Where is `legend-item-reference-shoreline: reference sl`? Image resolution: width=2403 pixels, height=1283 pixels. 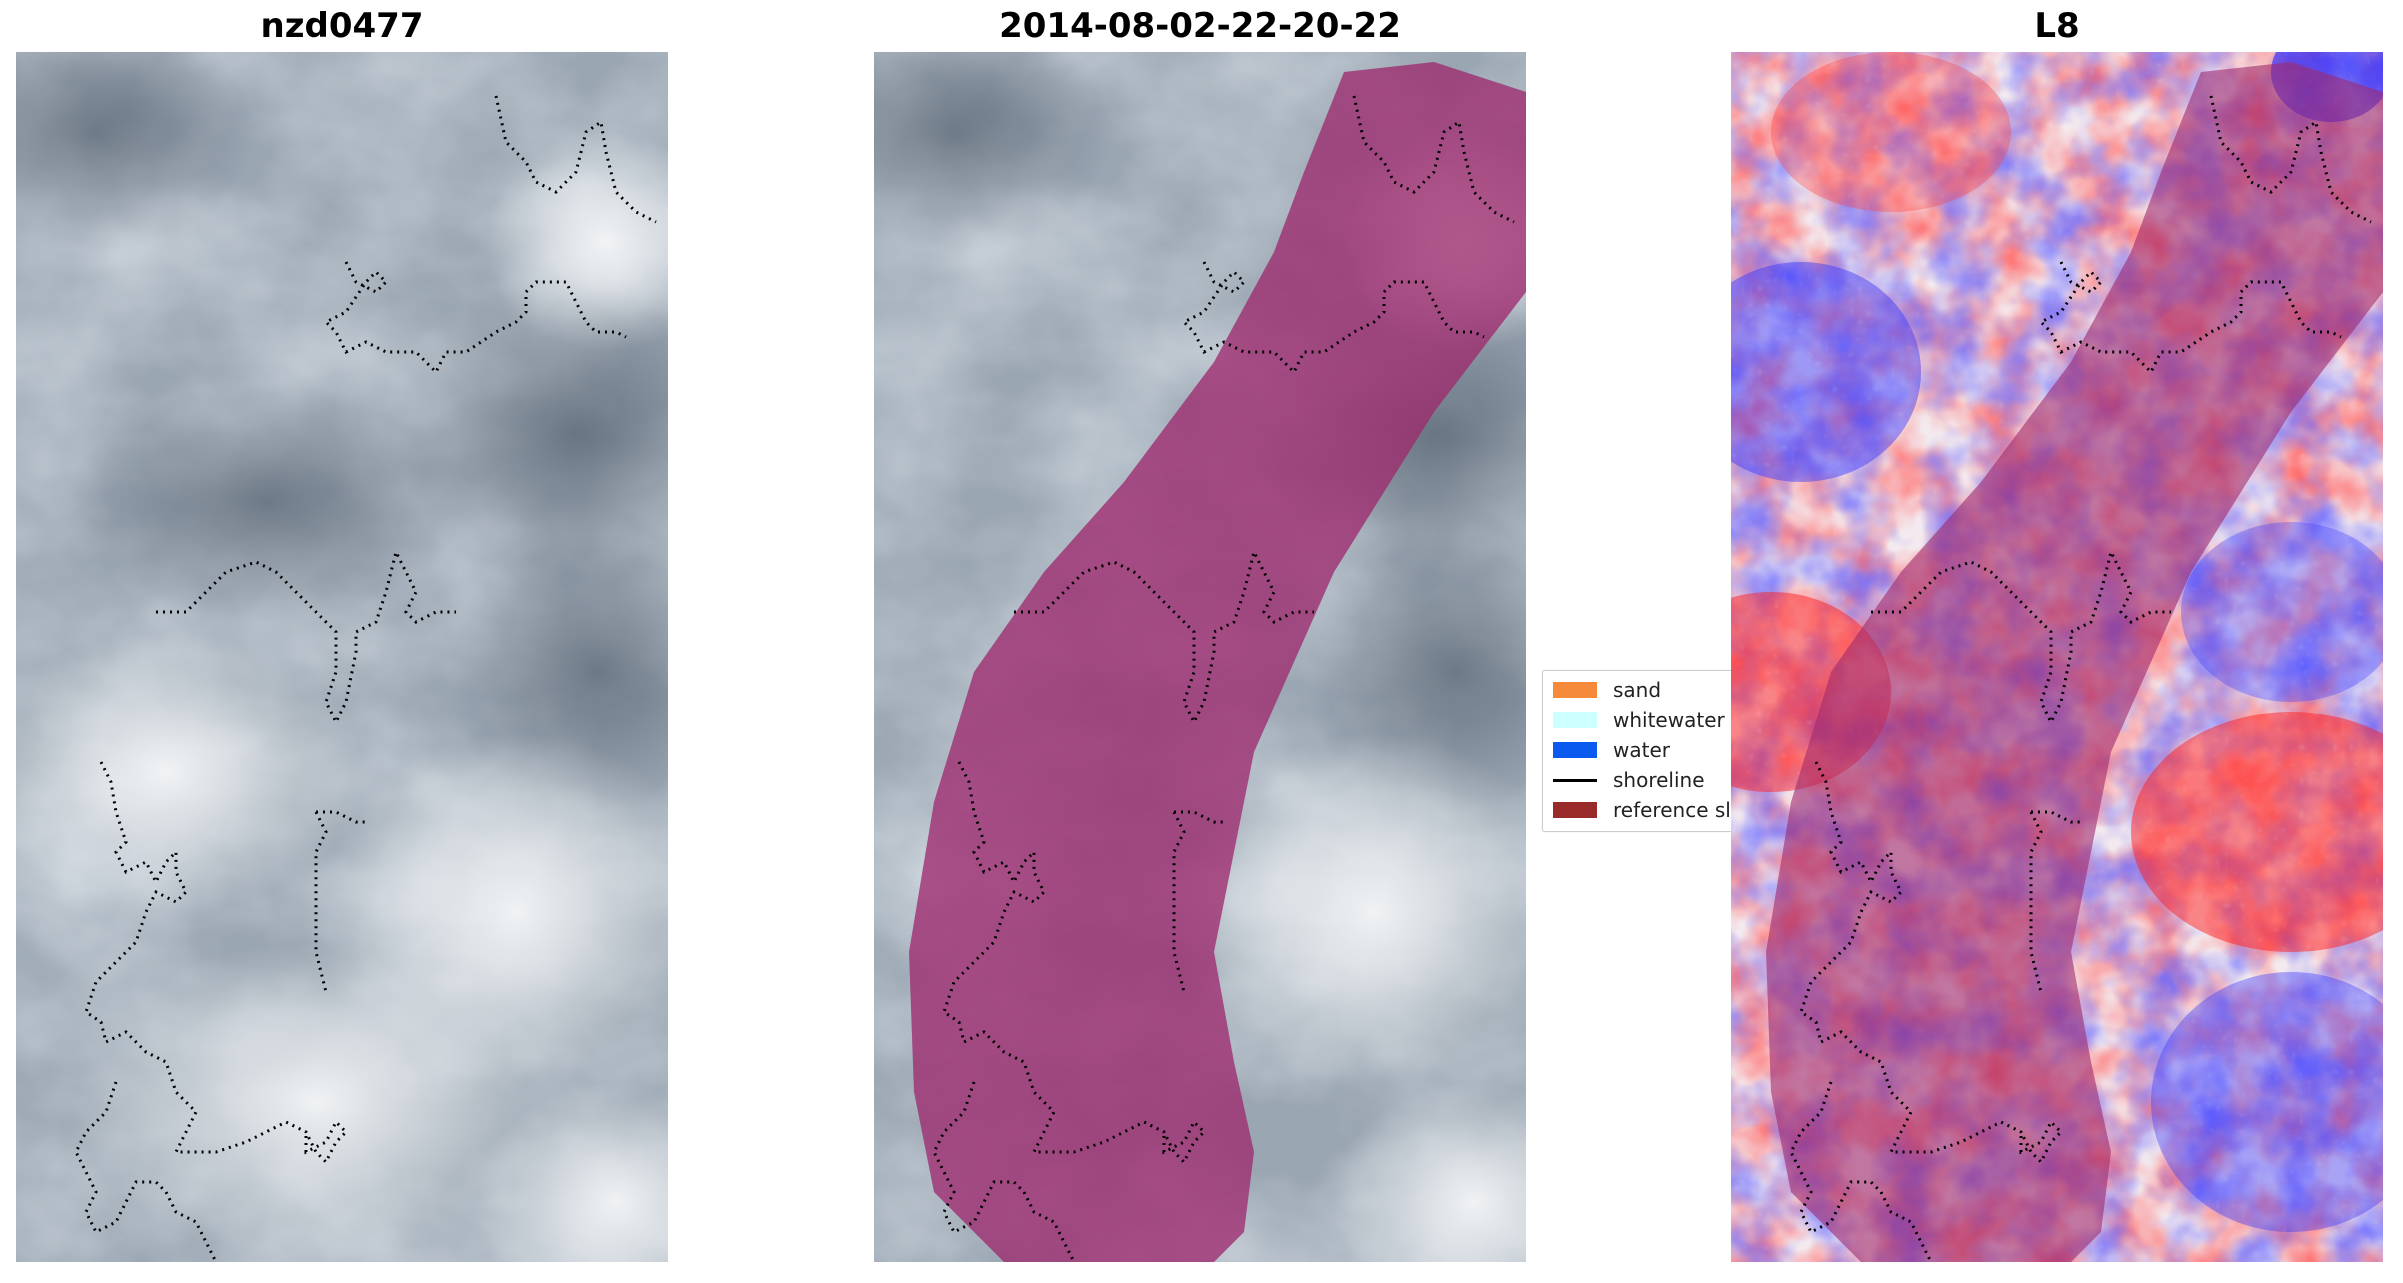
legend-item-reference-shoreline: reference sl is located at coordinates (1642, 810).